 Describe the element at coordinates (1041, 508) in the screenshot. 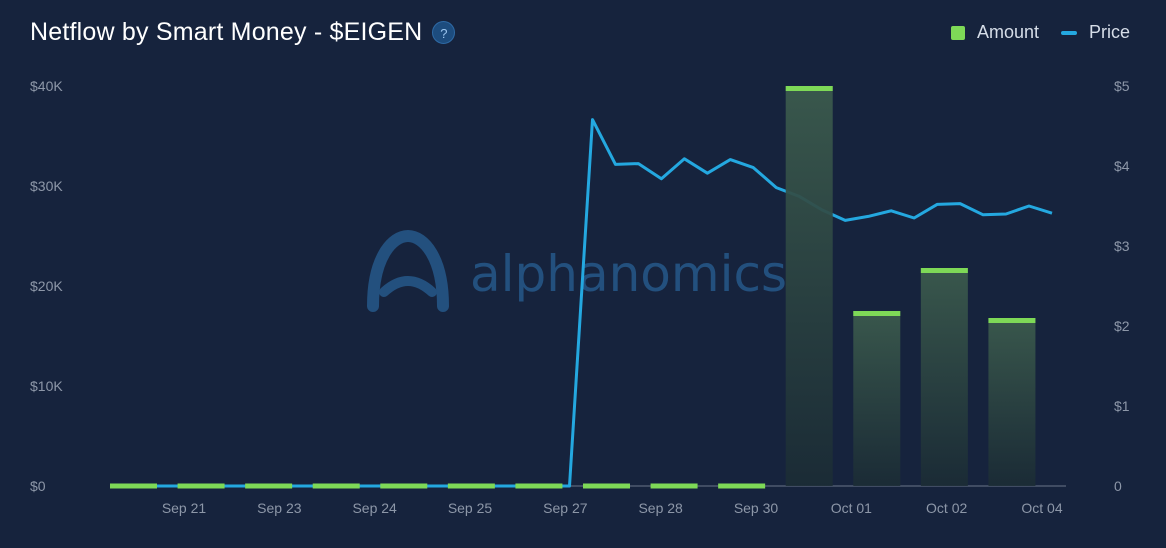

I see `x-axis-tick: Oct 04` at that location.